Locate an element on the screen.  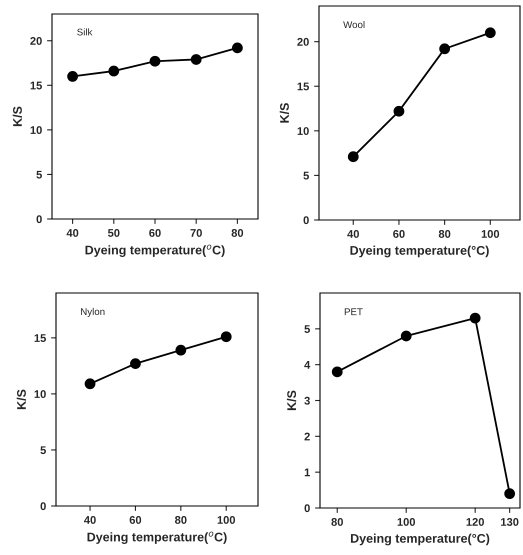
text: Nylon is located at coordinates (92, 312).